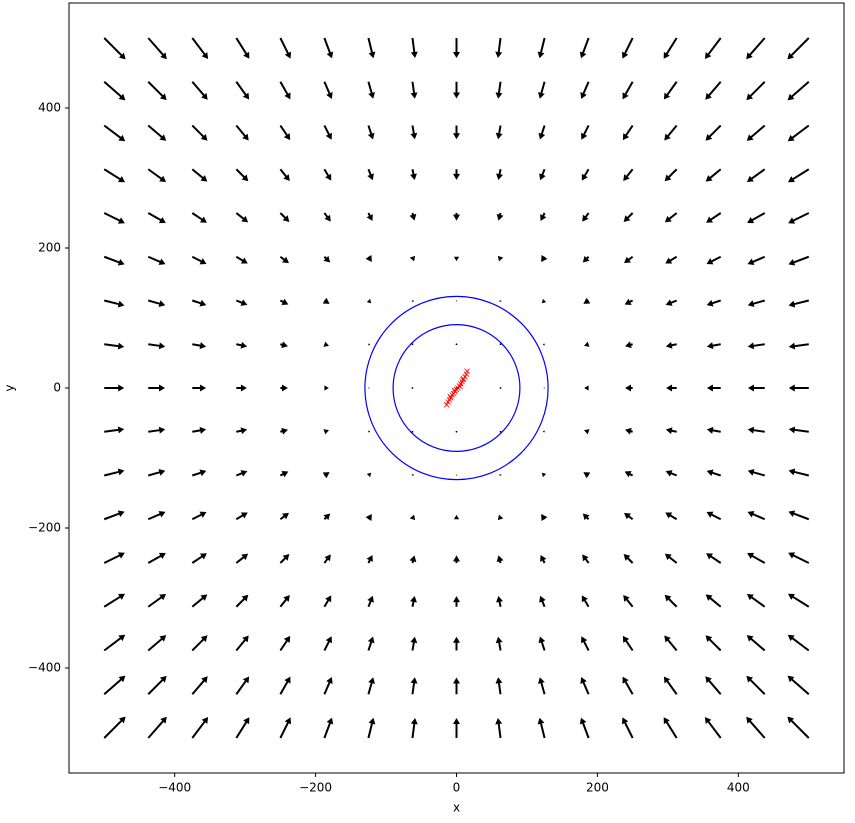 This screenshot has height=823, width=855. What do you see at coordinates (467, 371) in the screenshot?
I see `point` at bounding box center [467, 371].